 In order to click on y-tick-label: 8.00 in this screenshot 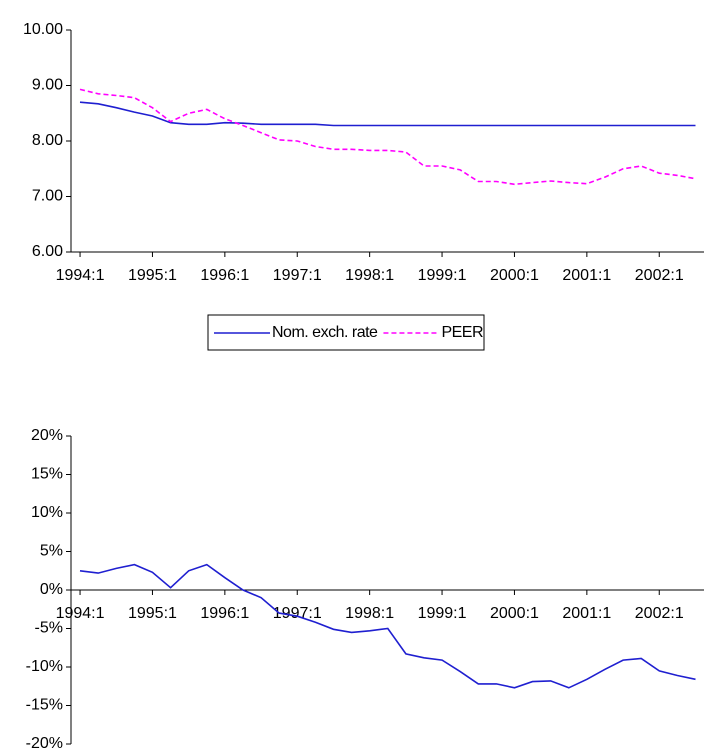, I will do `click(47, 140)`.